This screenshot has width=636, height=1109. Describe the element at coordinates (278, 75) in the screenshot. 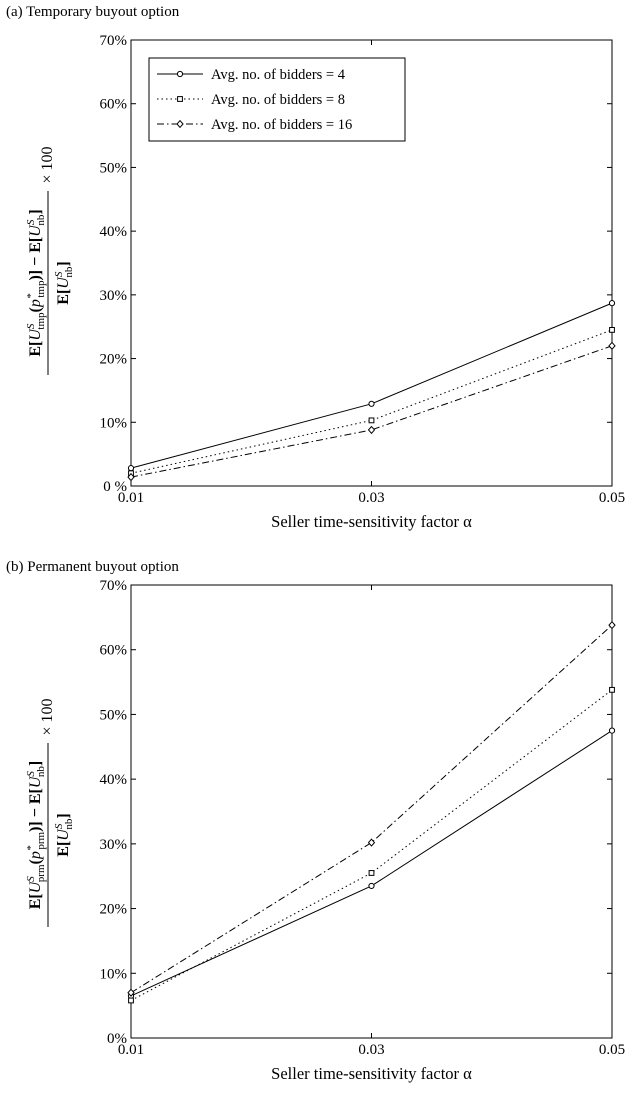

I see `legend-label: Avg. no. of bidders = 4` at that location.